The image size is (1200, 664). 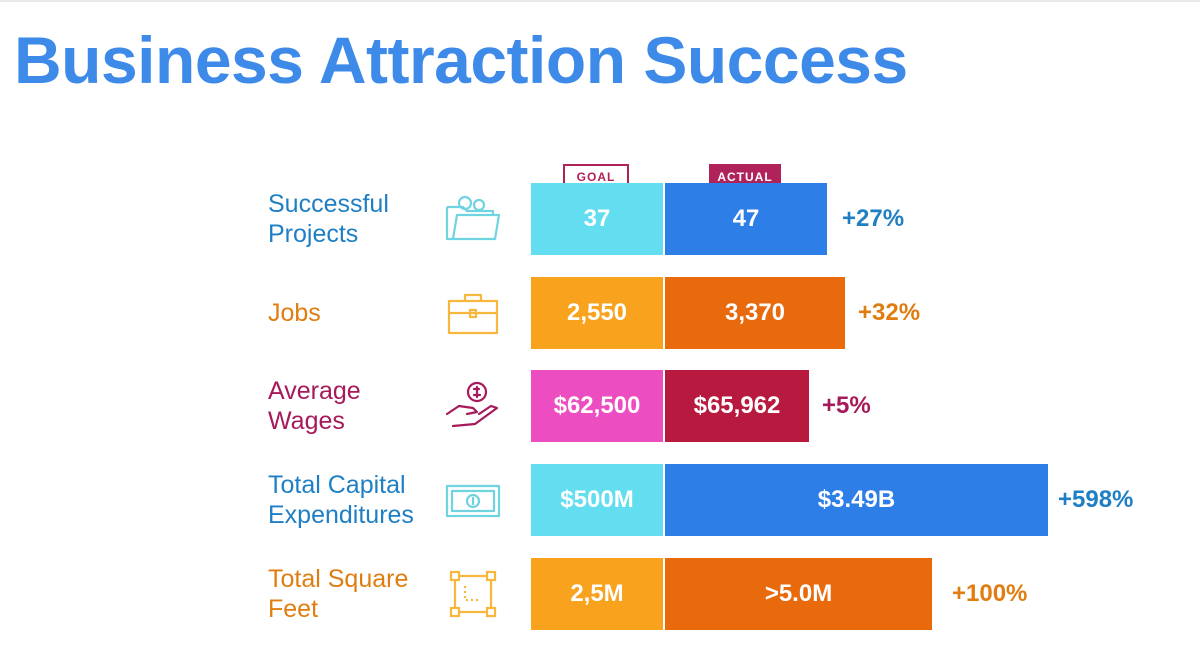 What do you see at coordinates (314, 406) in the screenshot?
I see `row-label: Average Wages` at bounding box center [314, 406].